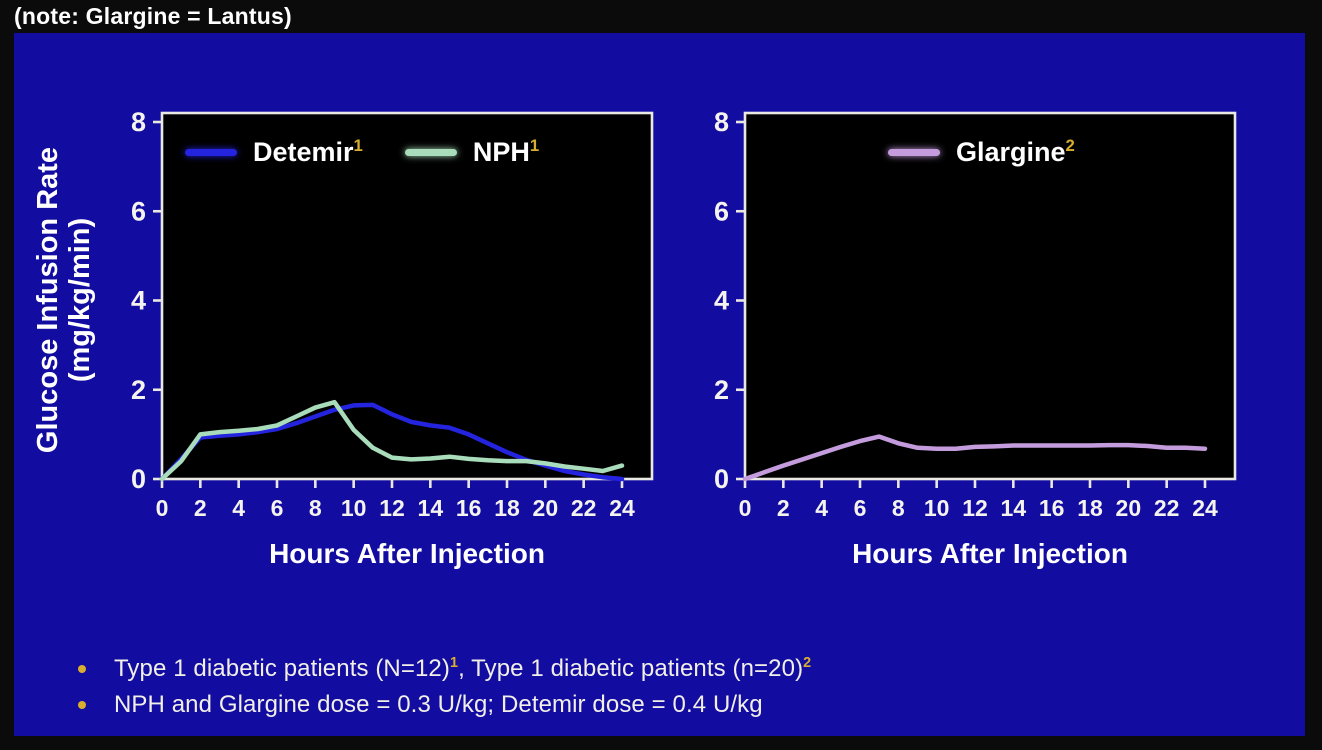 The width and height of the screenshot is (1322, 750). Describe the element at coordinates (80, 300) in the screenshot. I see `y-axis-title-line2: (mg/kg/min)` at that location.